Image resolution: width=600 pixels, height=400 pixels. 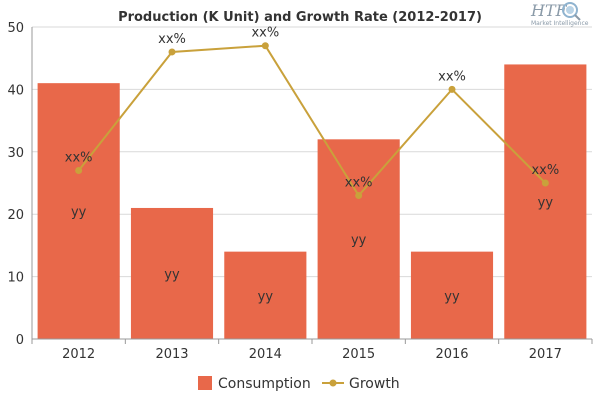 What do you see at coordinates (549, 10) in the screenshot?
I see `logo-text: HTF` at bounding box center [549, 10].